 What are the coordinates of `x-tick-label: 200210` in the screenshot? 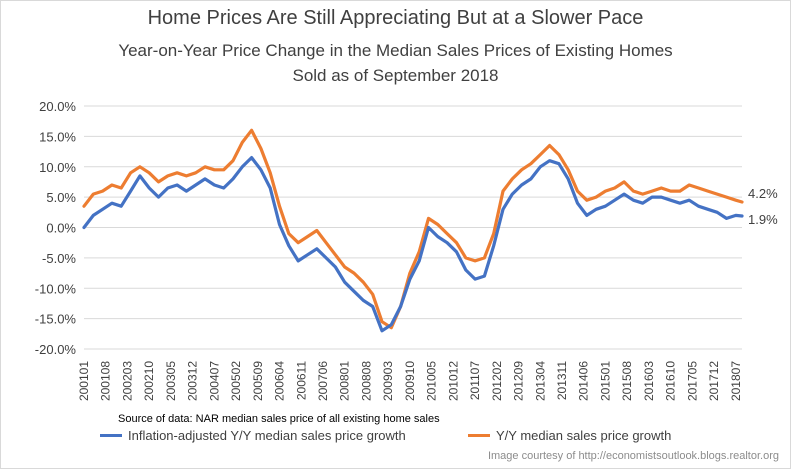 It's located at (149, 381).